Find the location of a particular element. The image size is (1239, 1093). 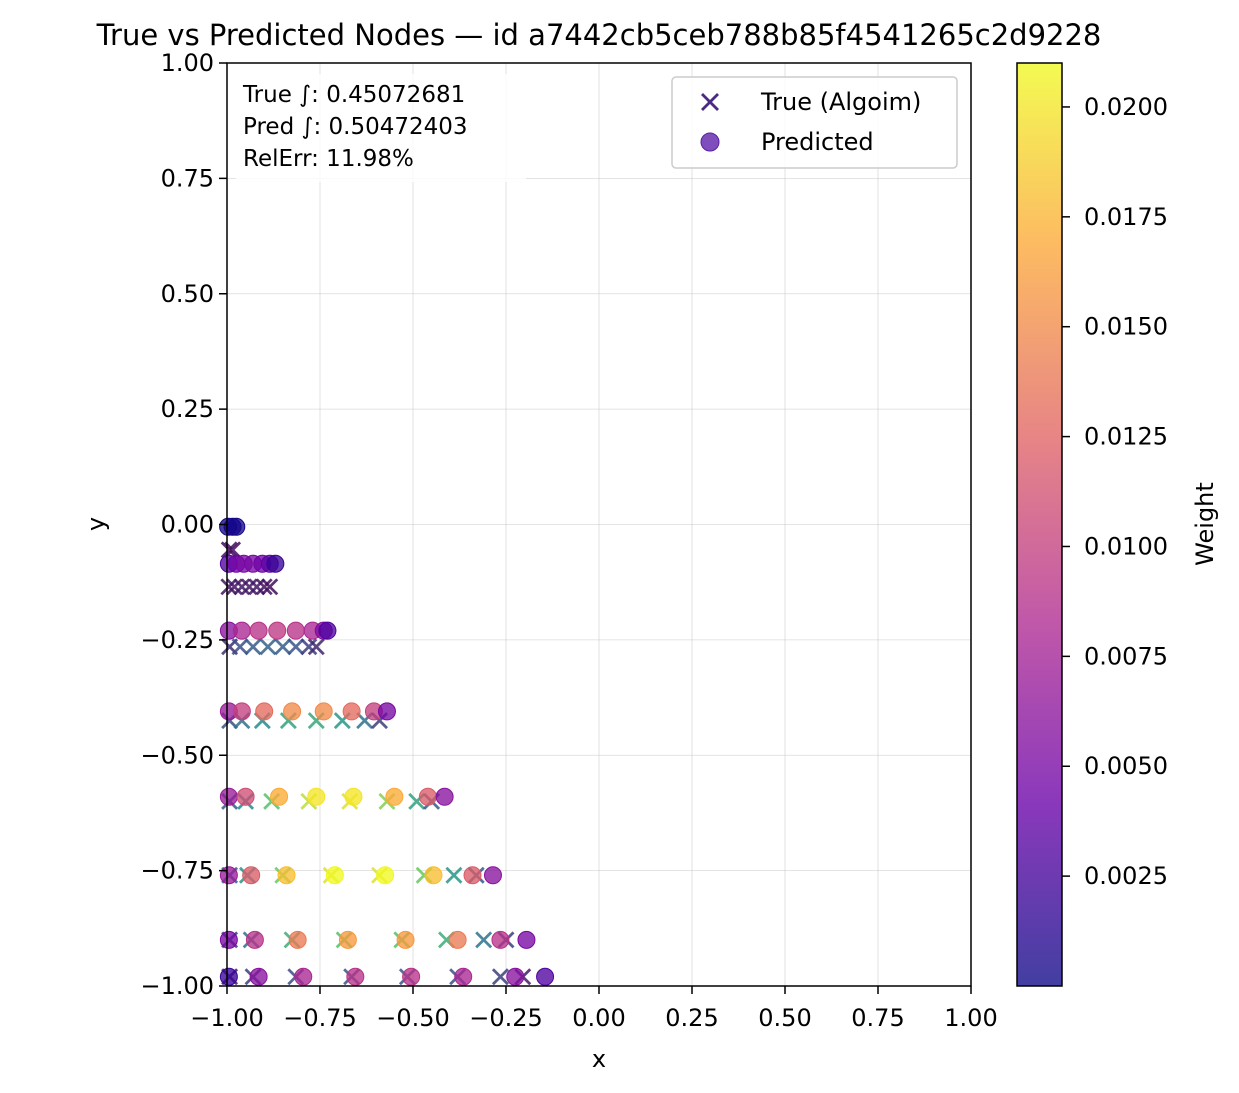

legend-true-label: True (Algoim) is located at coordinates (840, 102).